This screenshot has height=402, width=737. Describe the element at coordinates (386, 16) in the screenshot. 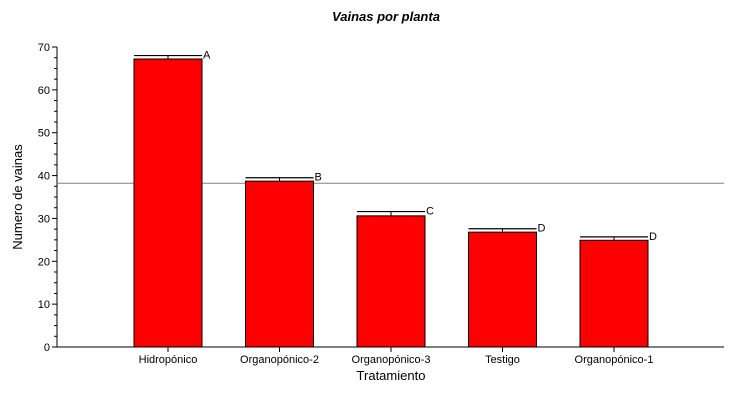

I see `chart-title: Vainas por planta` at that location.